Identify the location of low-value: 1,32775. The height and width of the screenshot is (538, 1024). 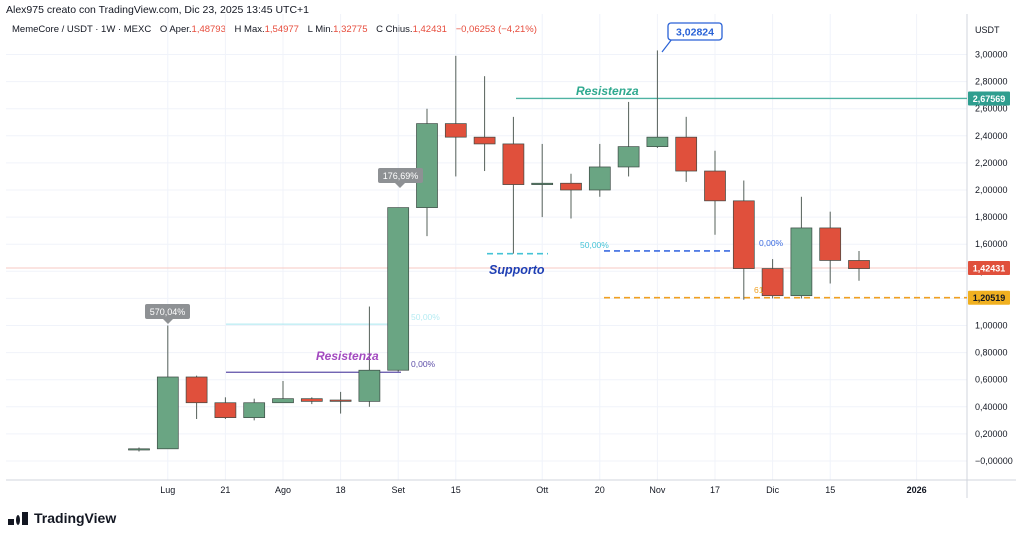
(350, 29).